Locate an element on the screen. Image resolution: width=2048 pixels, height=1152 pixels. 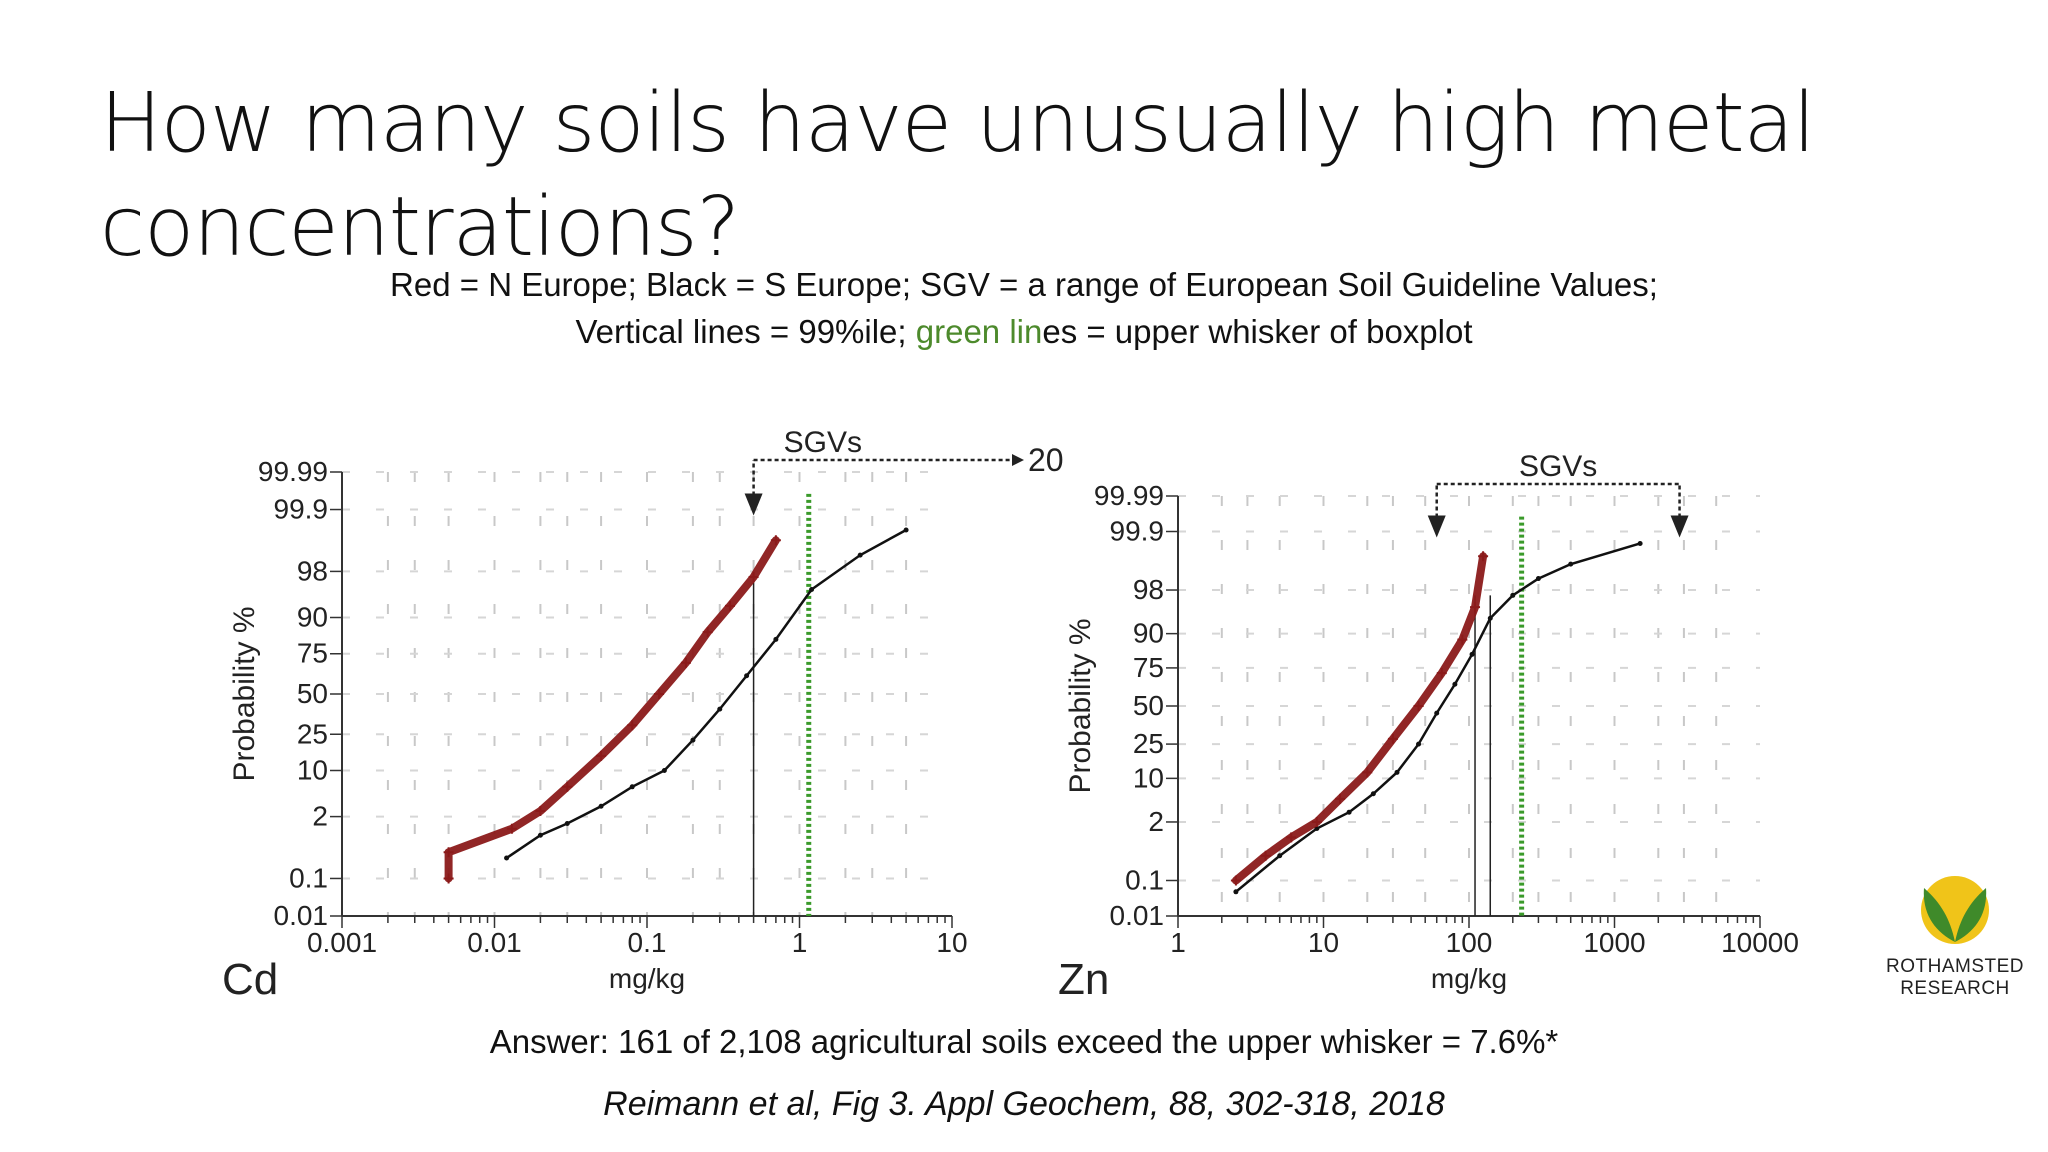
legend-note-line2-end: es = upper whisker of boxplot is located at coordinates (1257, 331).